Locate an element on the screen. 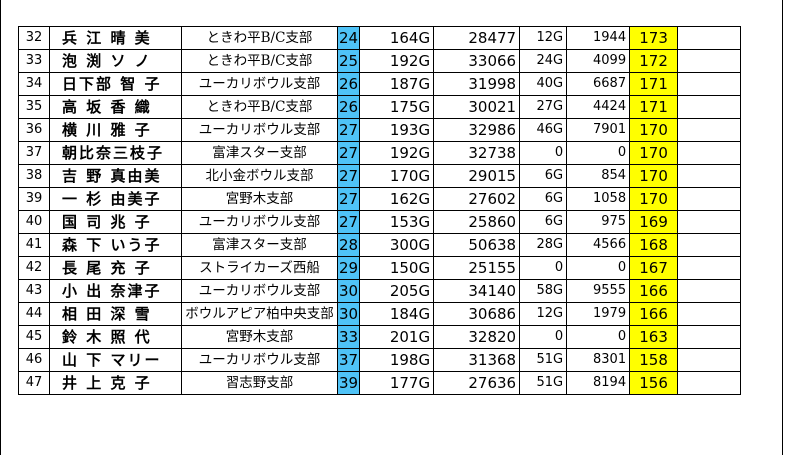 Image resolution: width=791 pixels, height=455 pixels. games-count: 193G is located at coordinates (397, 130).